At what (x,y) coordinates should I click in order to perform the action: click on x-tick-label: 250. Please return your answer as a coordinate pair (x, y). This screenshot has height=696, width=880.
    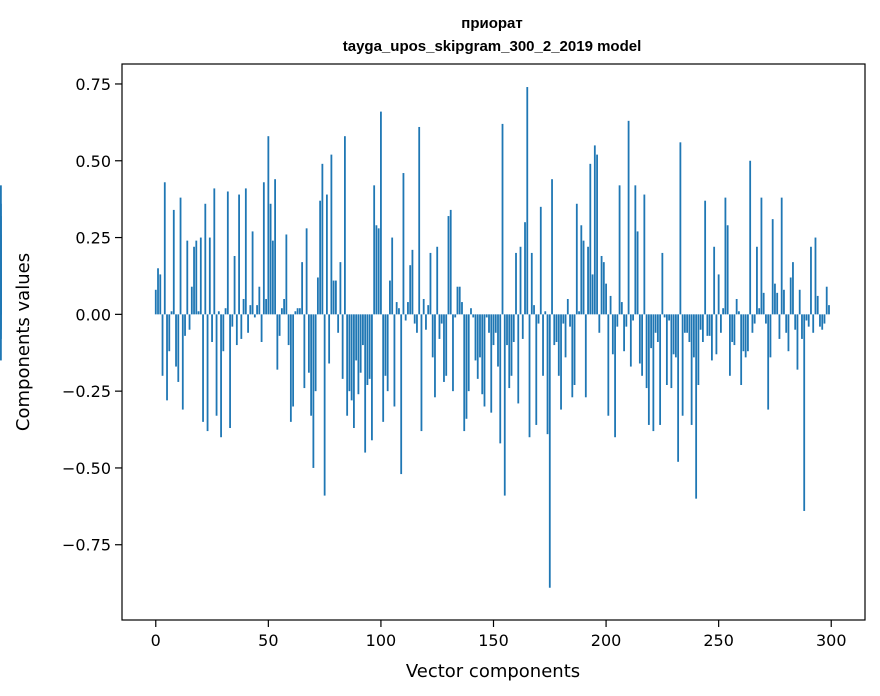
    Looking at the image, I should click on (718, 640).